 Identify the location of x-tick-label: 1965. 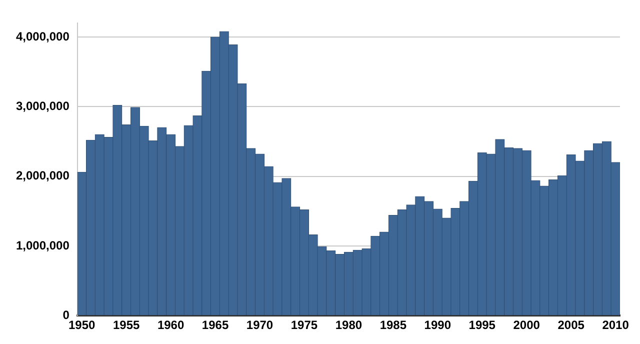
(215, 325).